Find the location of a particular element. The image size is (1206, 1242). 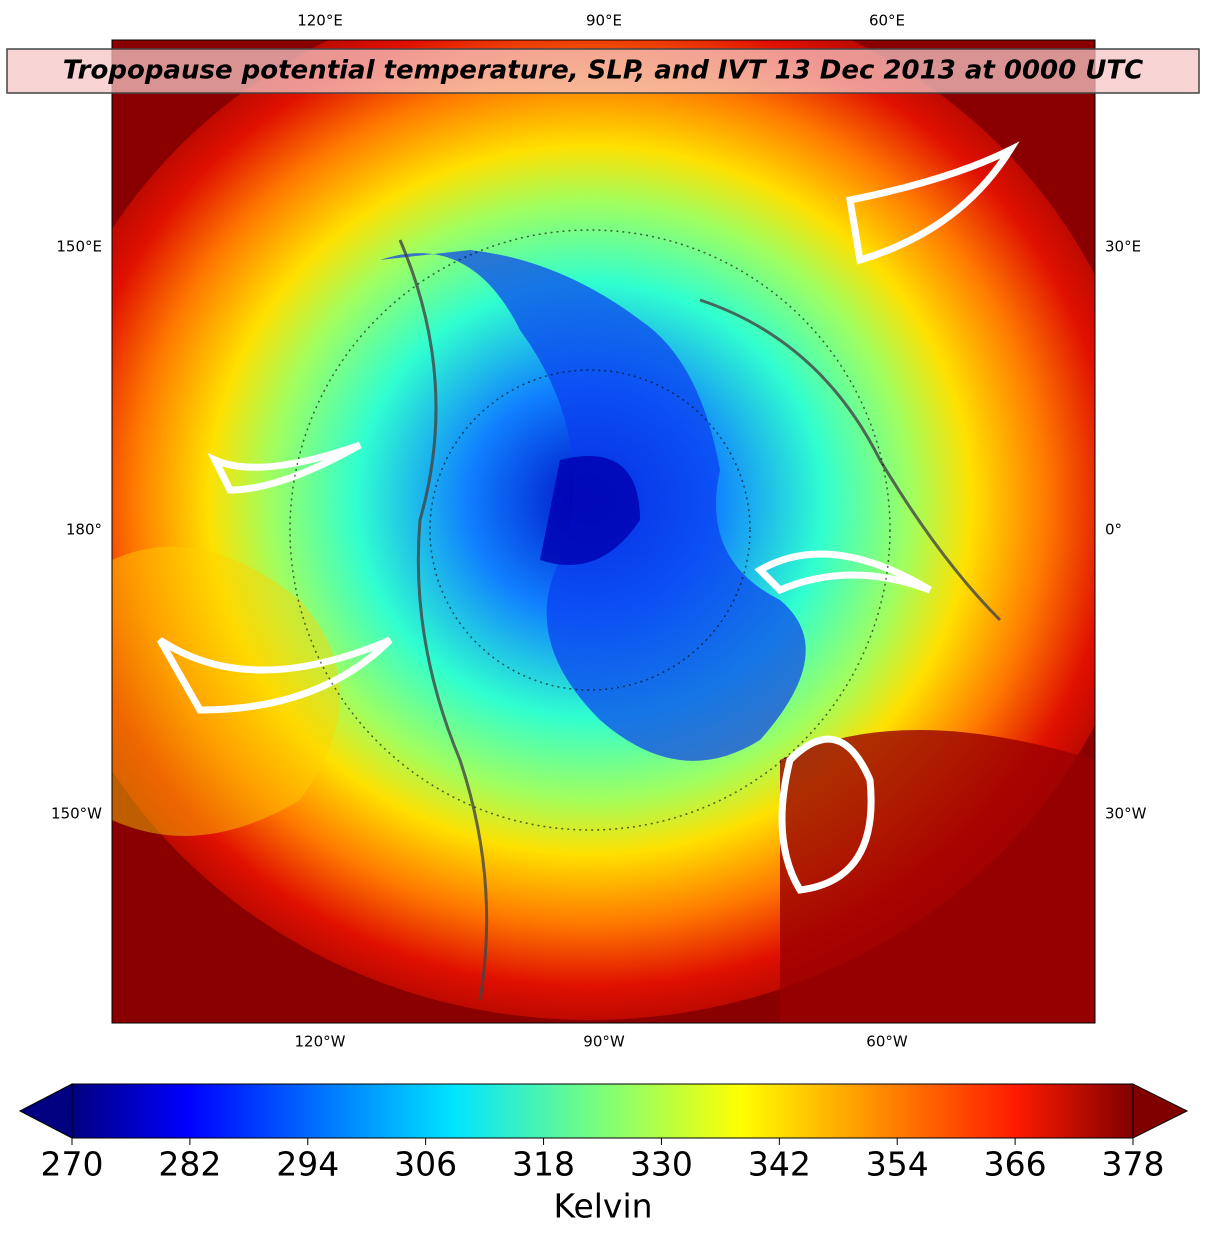

colorbar-tick-label: 354 is located at coordinates (897, 1164).